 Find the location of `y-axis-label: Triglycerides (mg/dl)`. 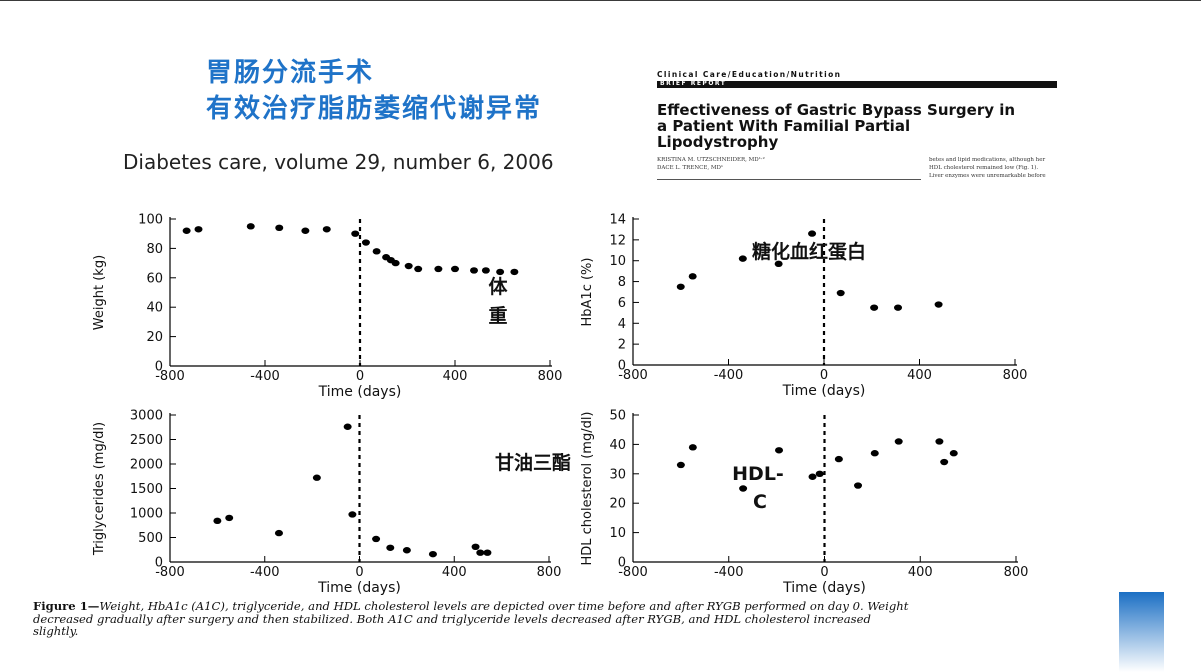

y-axis-label: Triglycerides (mg/dl) is located at coordinates (99, 489).